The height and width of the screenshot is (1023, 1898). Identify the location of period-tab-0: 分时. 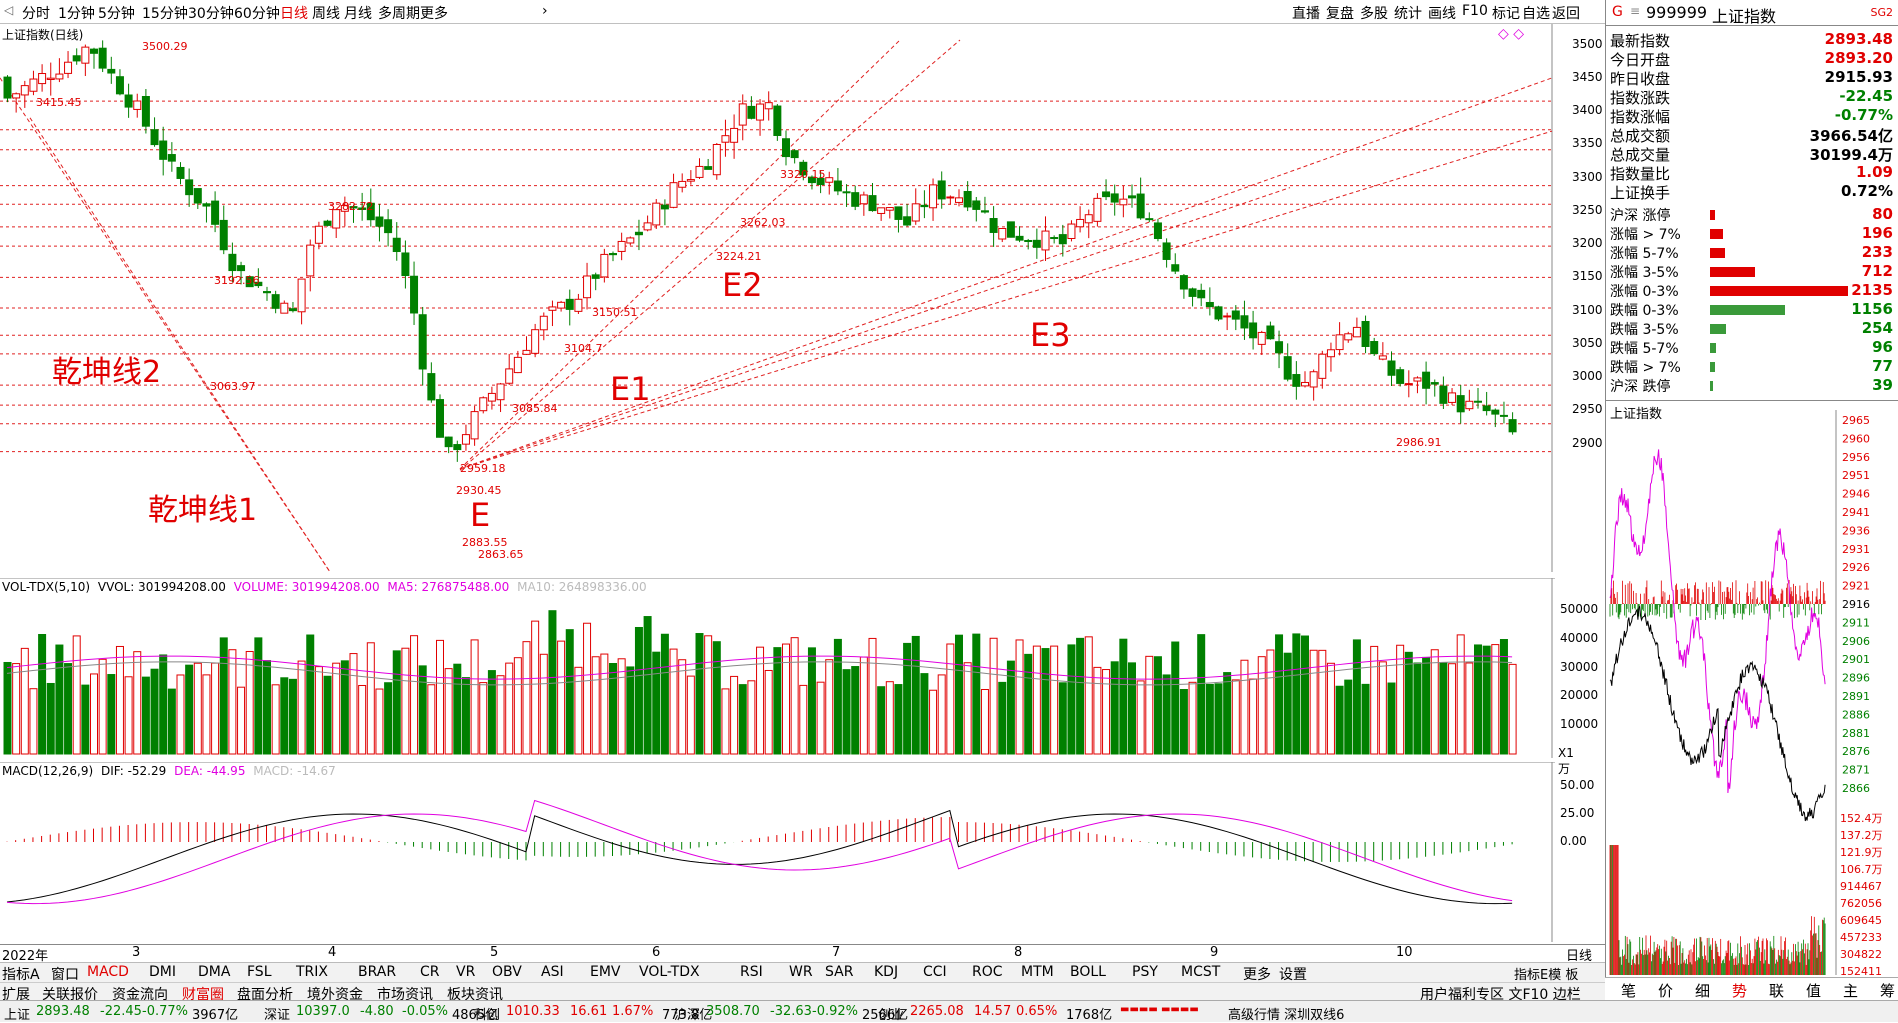
(36, 14).